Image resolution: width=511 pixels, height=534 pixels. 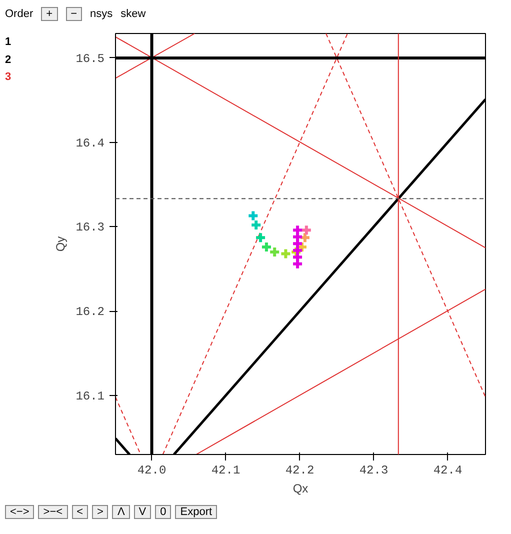 What do you see at coordinates (90, 312) in the screenshot?
I see `y-tick-label: 16.2` at bounding box center [90, 312].